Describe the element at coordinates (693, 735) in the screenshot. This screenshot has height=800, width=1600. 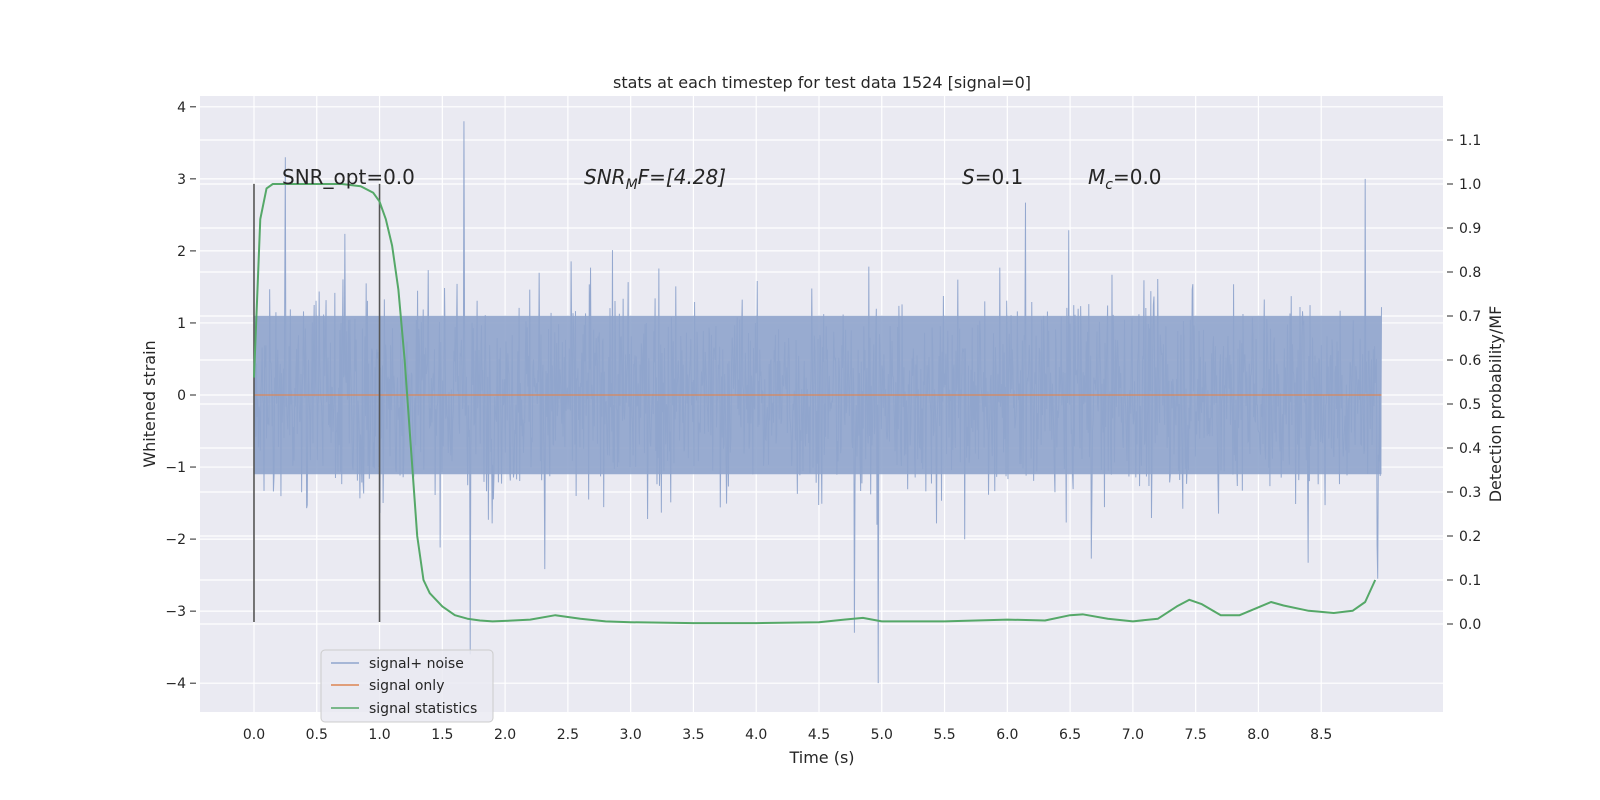
I see `x-tick-label: 3.5` at that location.